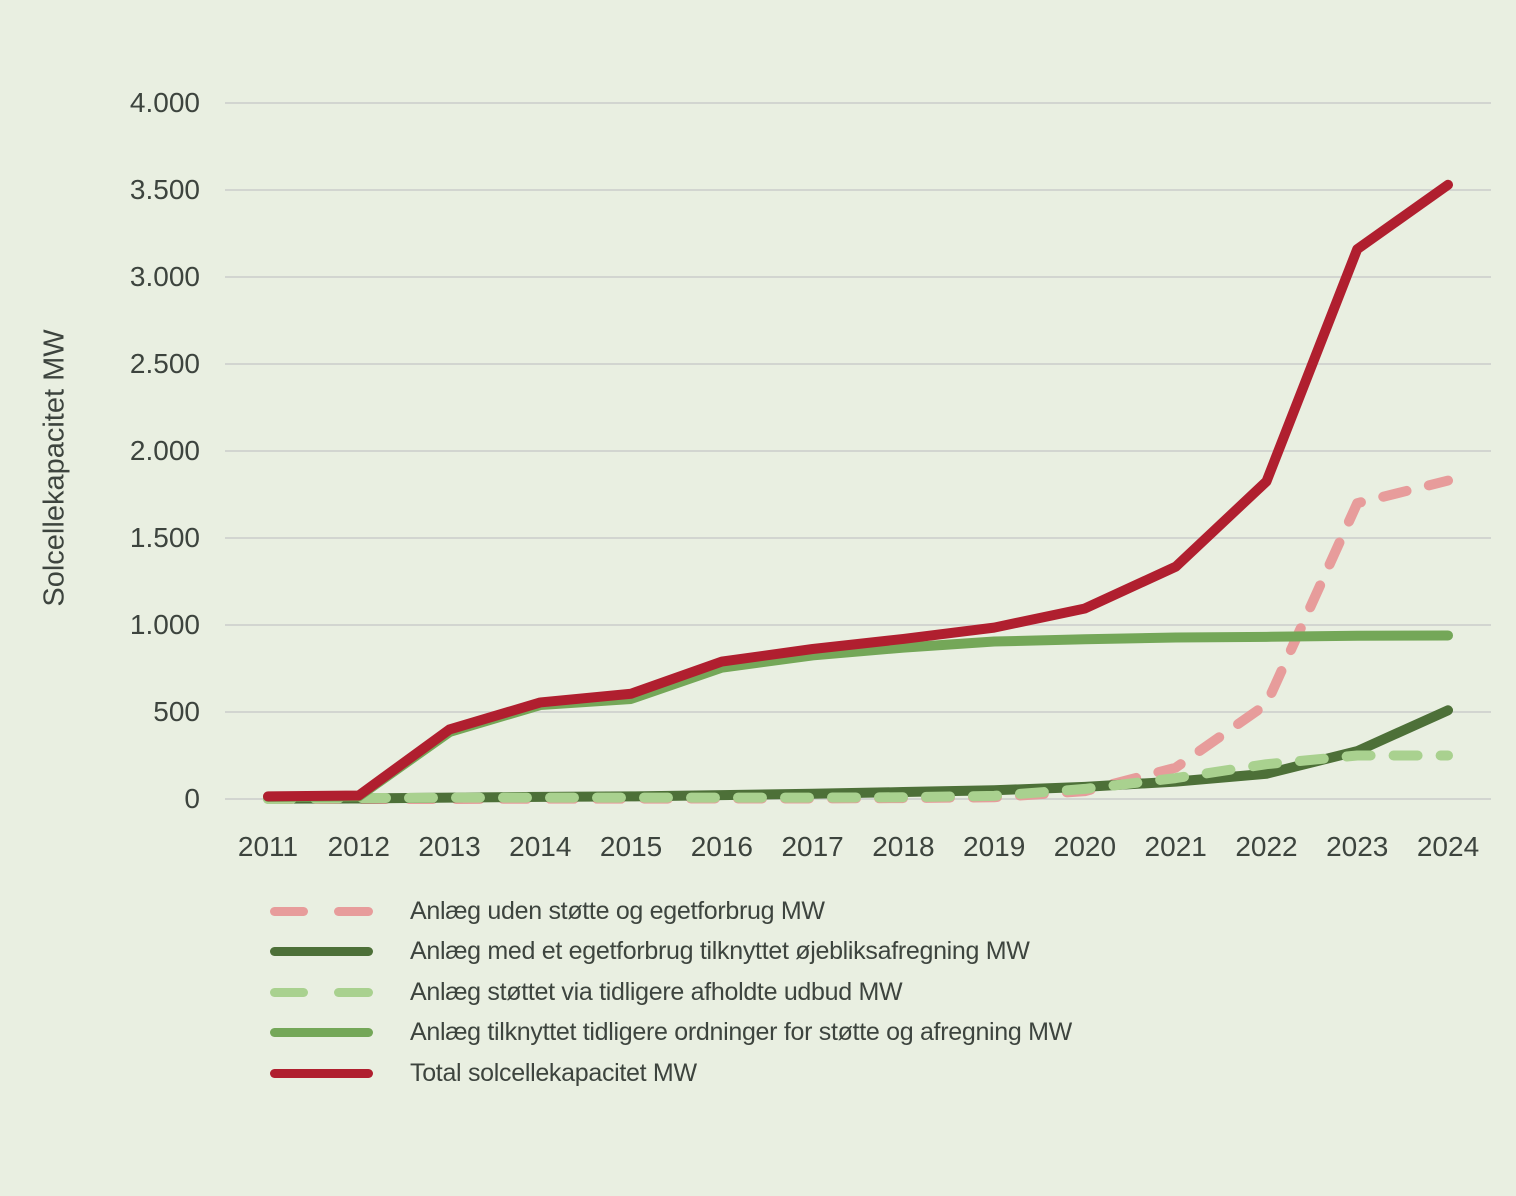 The height and width of the screenshot is (1196, 1516). Describe the element at coordinates (449, 846) in the screenshot. I see `x-tick-label: 2013` at that location.